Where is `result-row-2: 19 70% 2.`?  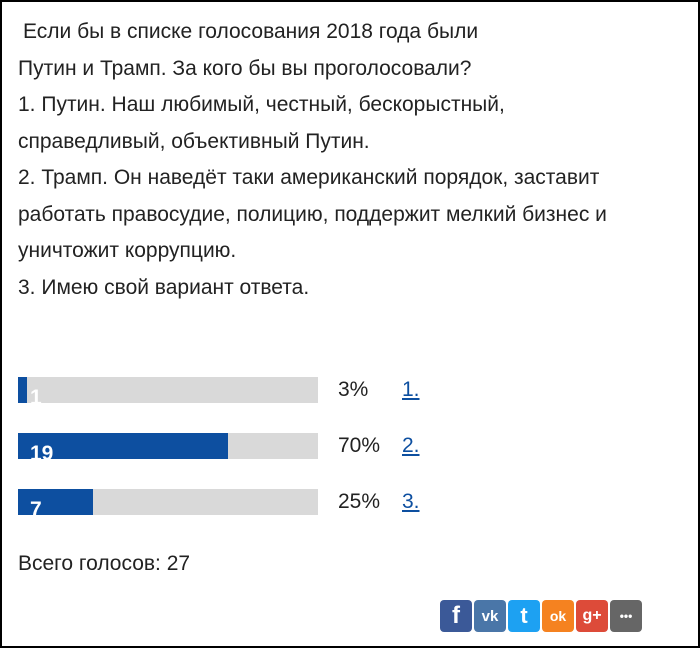
result-row-2: 19 70% 2. is located at coordinates (228, 446).